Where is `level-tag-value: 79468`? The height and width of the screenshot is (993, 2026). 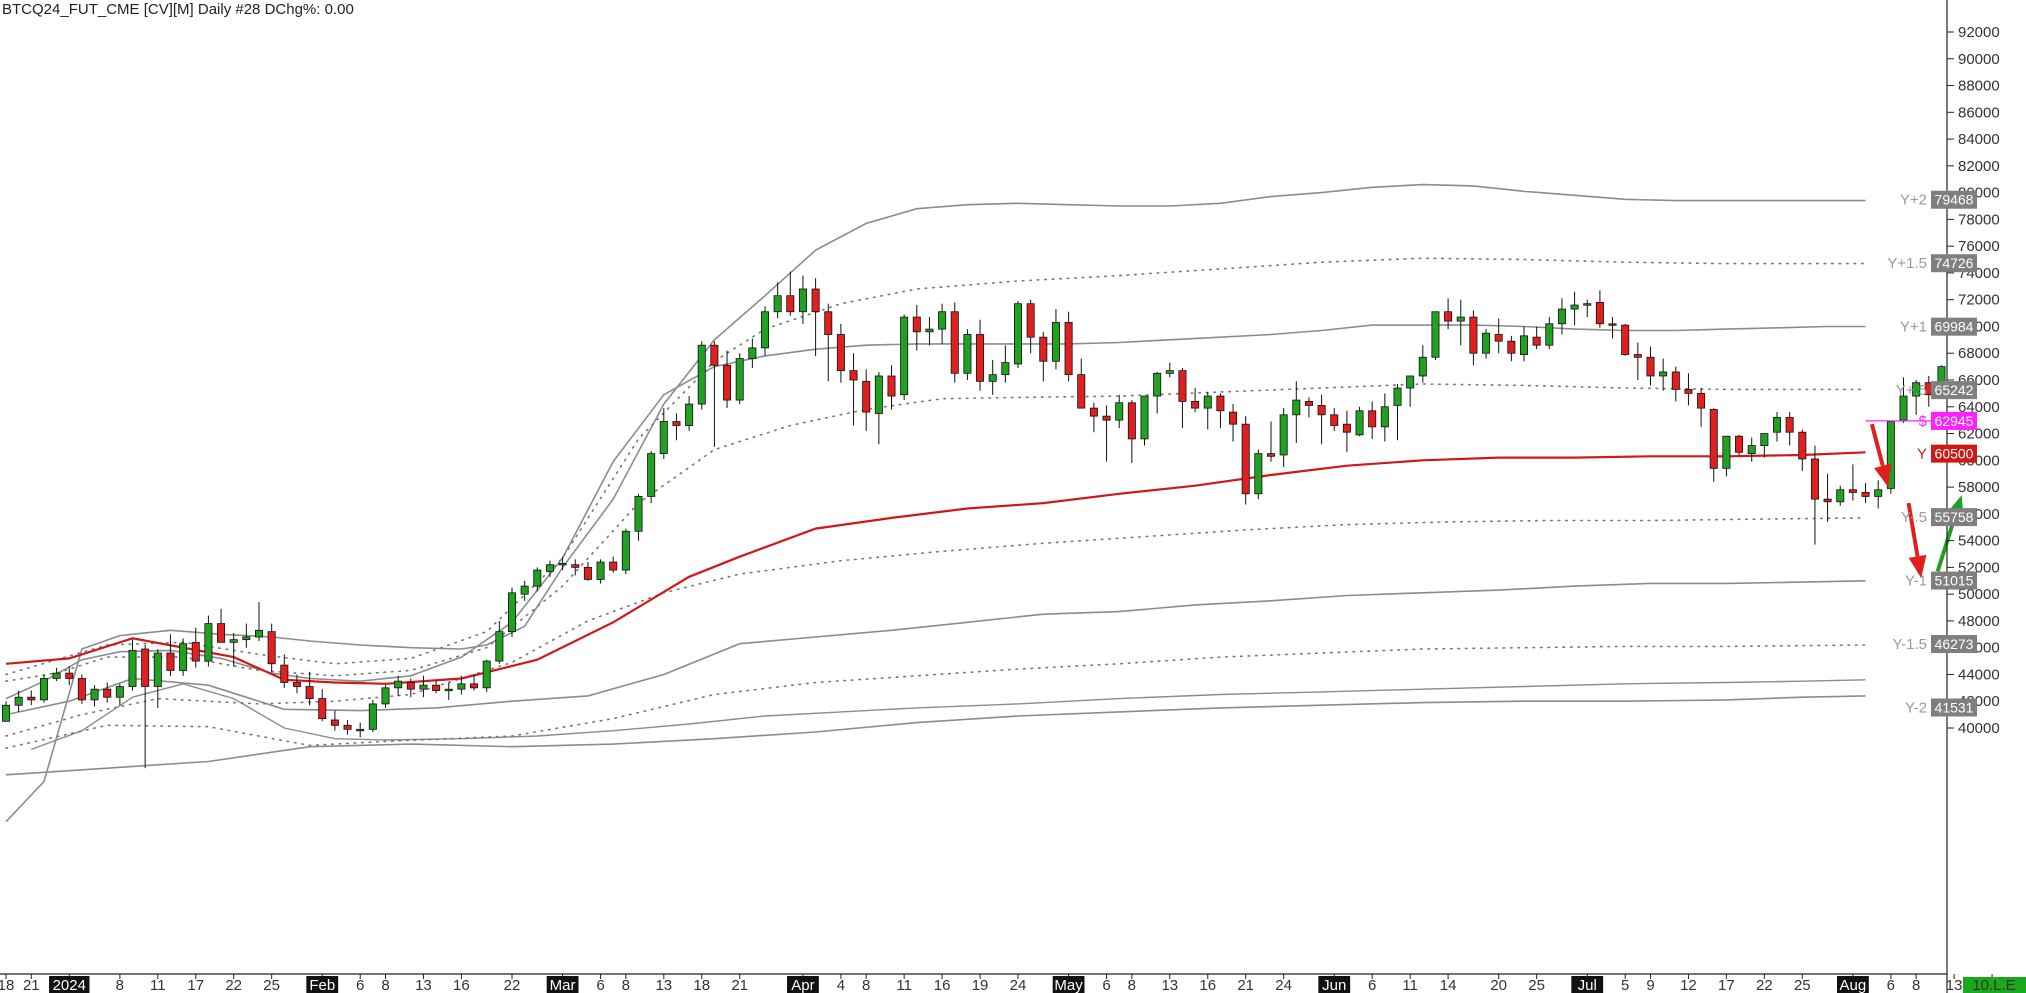 level-tag-value: 79468 is located at coordinates (1954, 200).